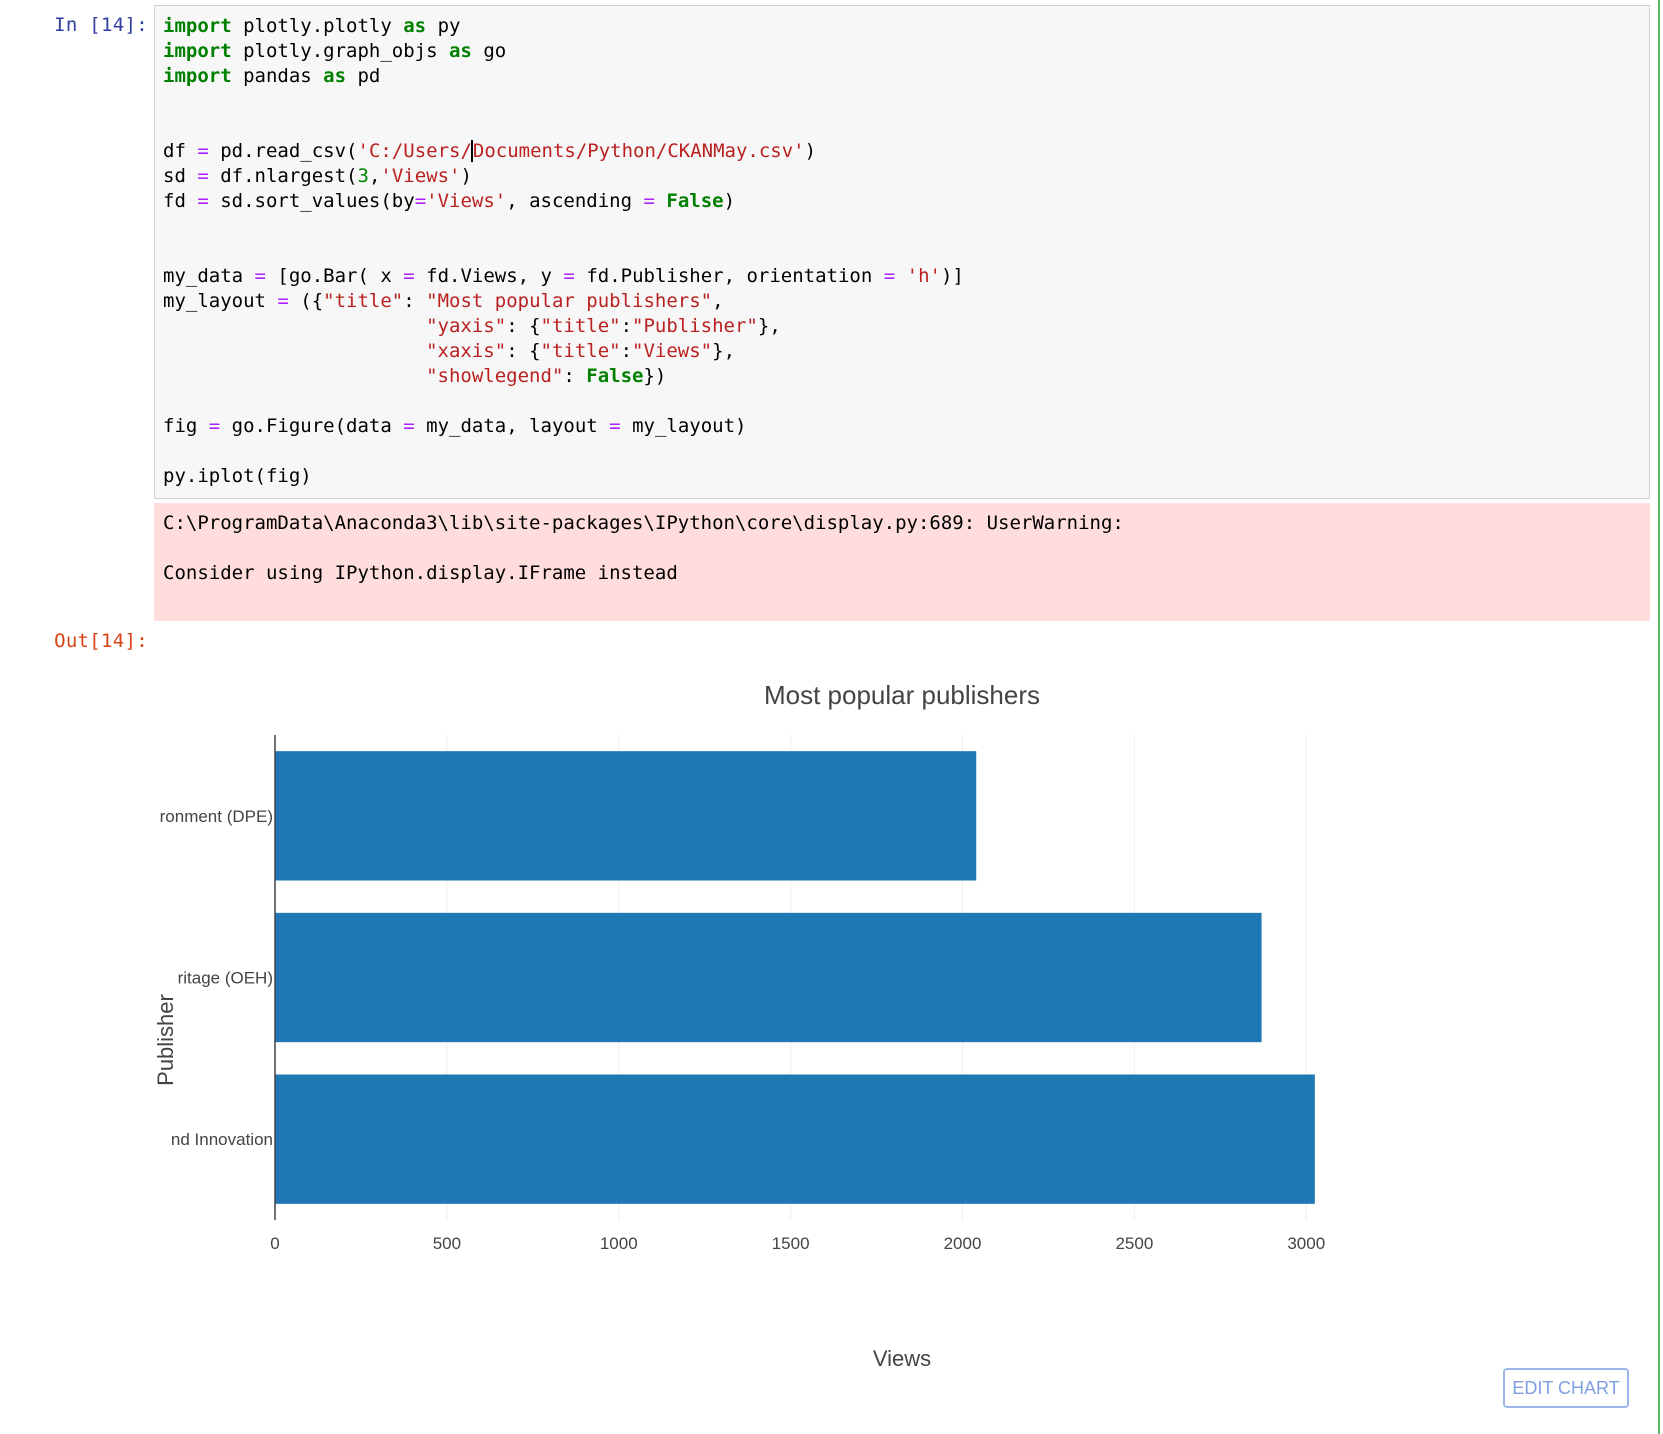  Describe the element at coordinates (791, 1243) in the screenshot. I see `x-tick-label: 1500` at that location.